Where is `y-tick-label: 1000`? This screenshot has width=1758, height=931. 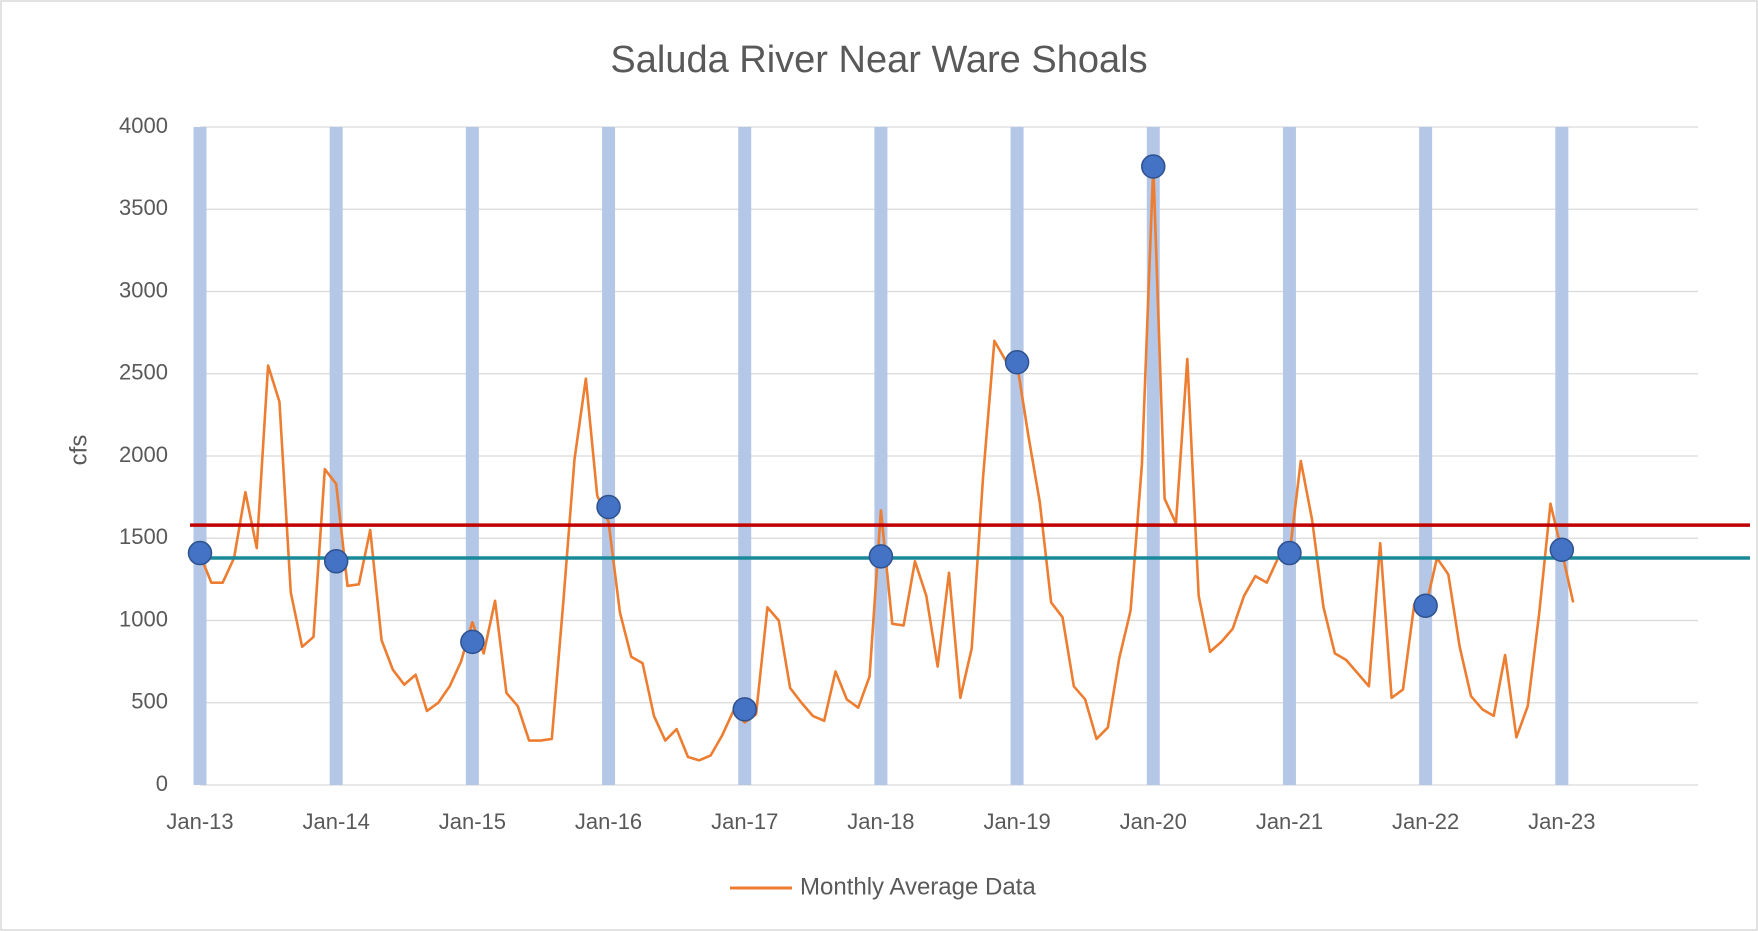
y-tick-label: 1000 is located at coordinates (143, 618).